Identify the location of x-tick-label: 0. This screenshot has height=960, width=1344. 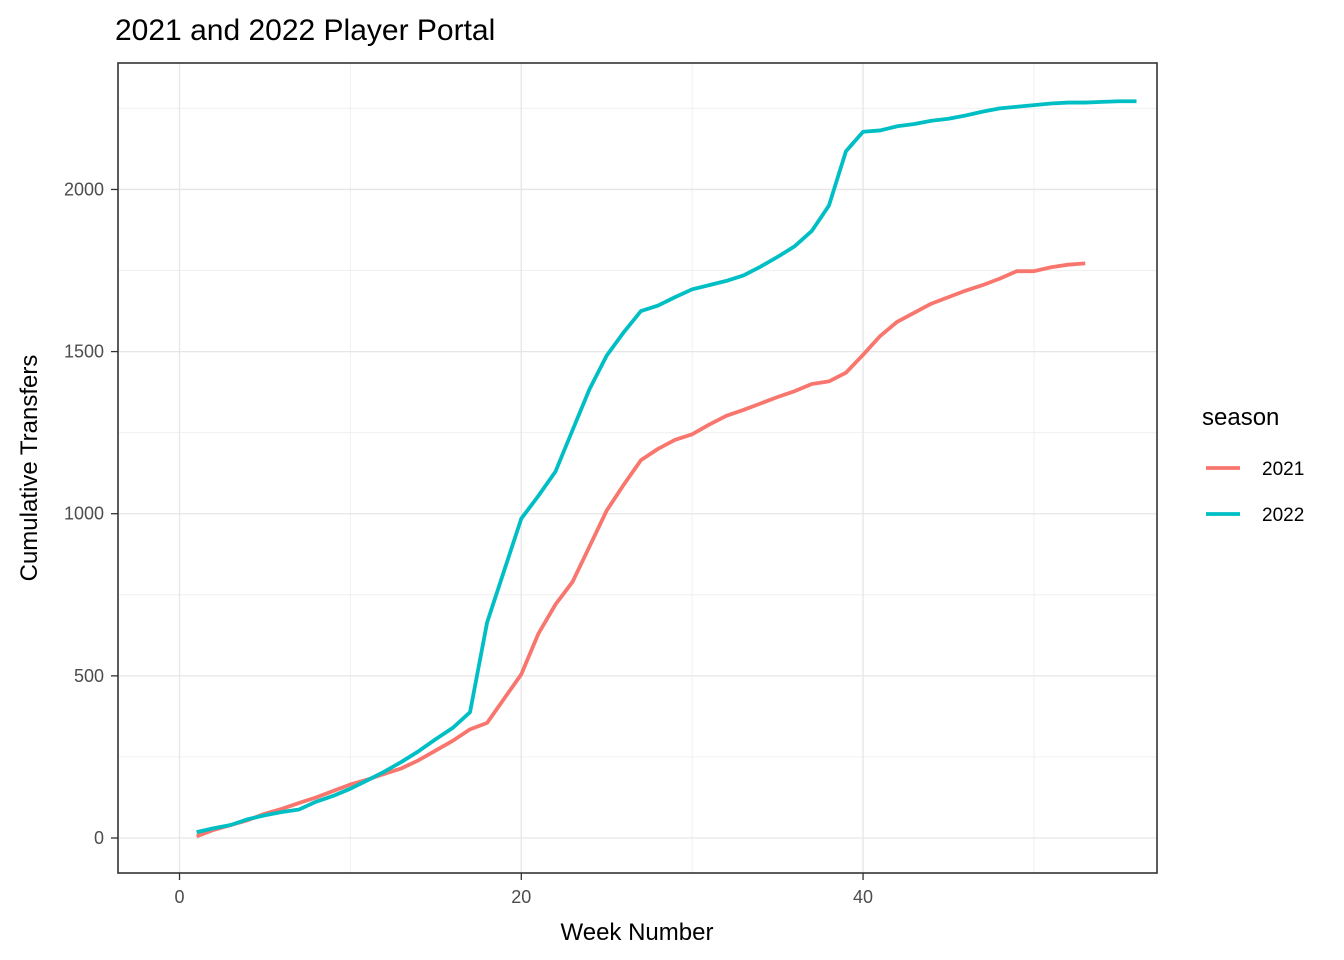
(180, 897).